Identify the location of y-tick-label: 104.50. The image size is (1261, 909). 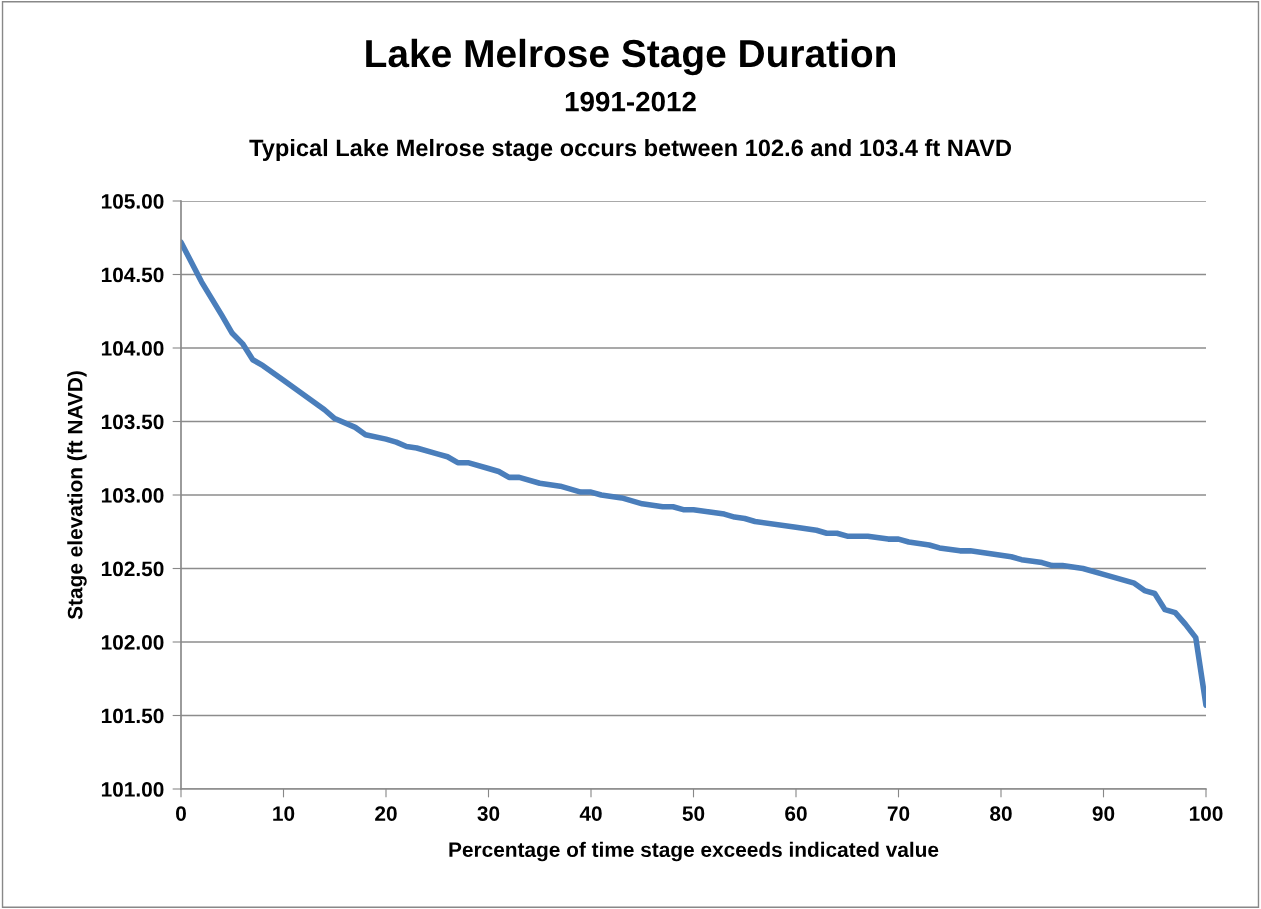
(132, 275).